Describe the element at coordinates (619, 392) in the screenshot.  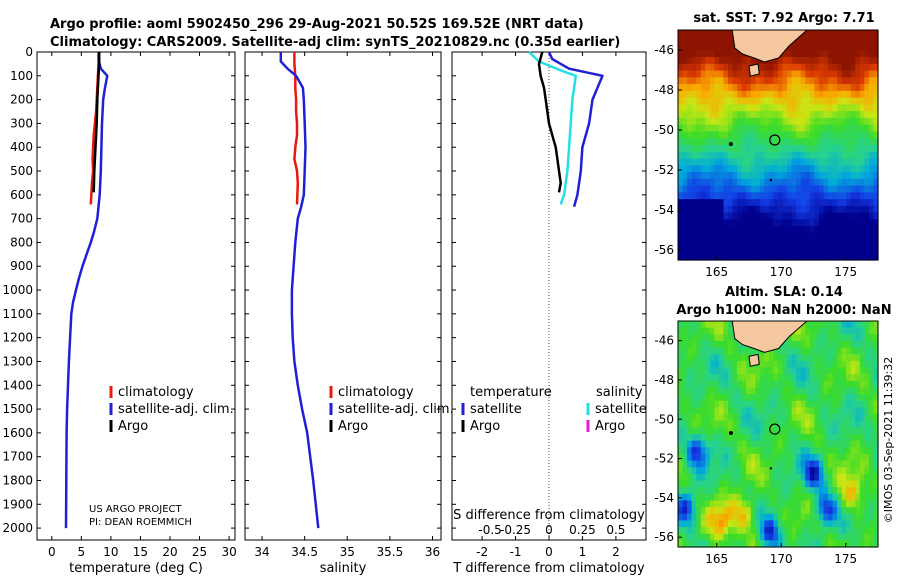
I see `legend-title-salinity: salinity` at that location.